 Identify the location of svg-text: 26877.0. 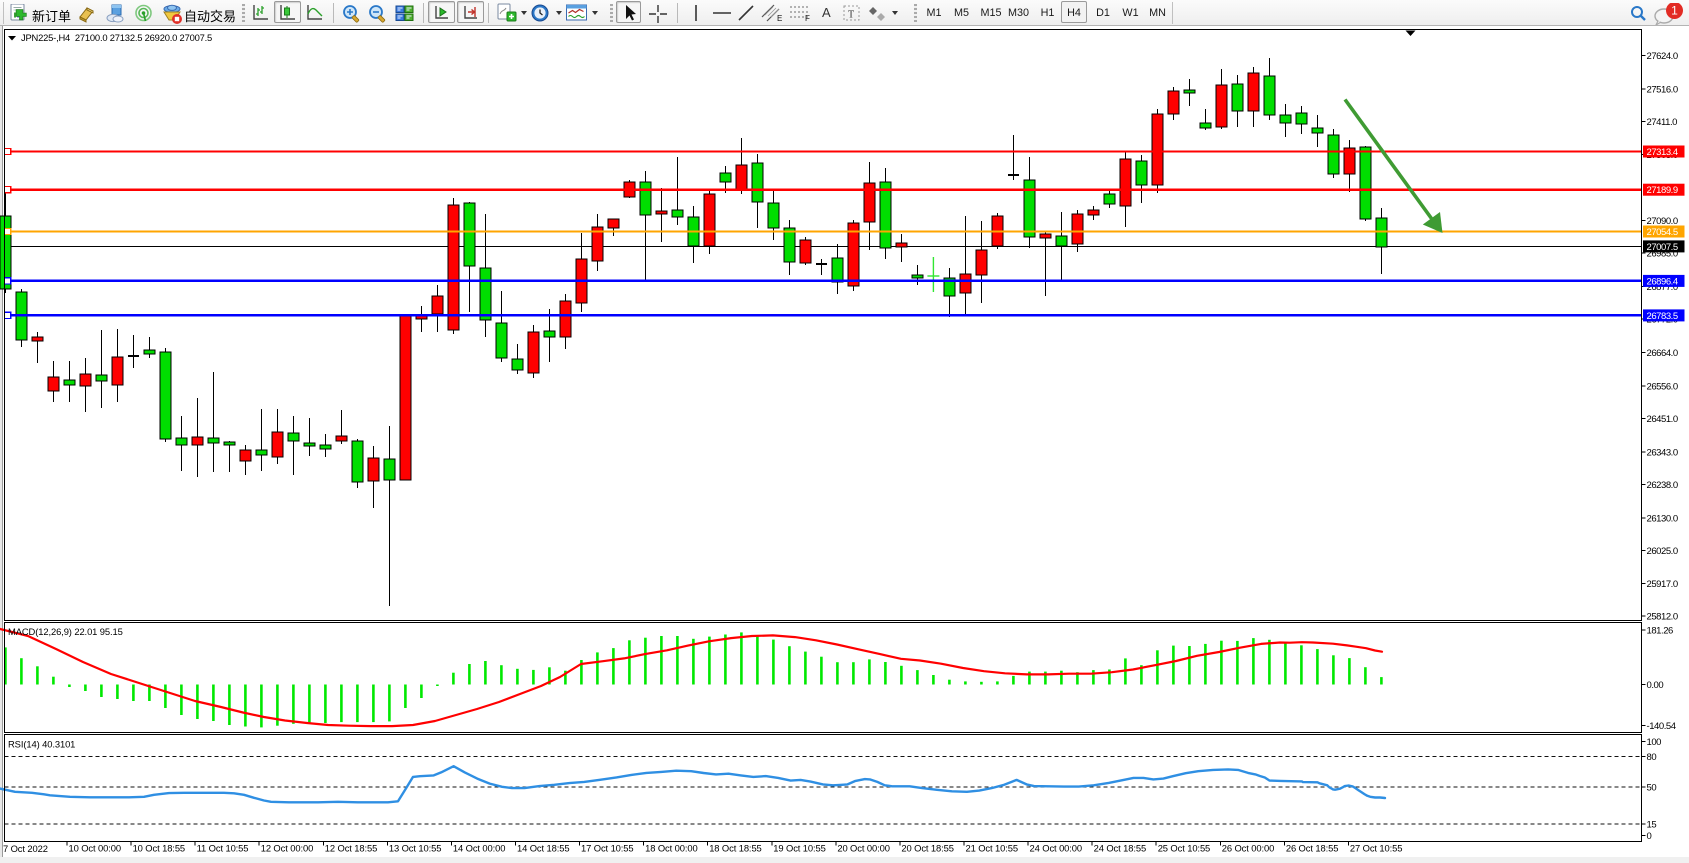
(1662, 287).